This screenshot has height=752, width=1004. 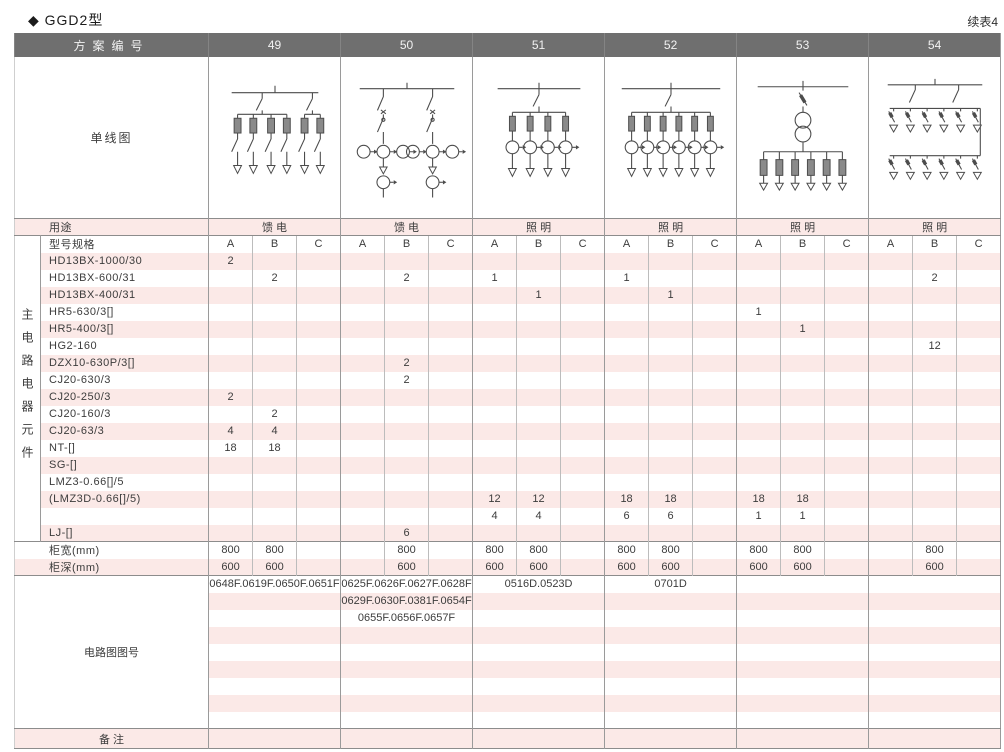 What do you see at coordinates (274, 584) in the screenshot?
I see `circuit-number: 0648F.0619F.0650F.0651F` at bounding box center [274, 584].